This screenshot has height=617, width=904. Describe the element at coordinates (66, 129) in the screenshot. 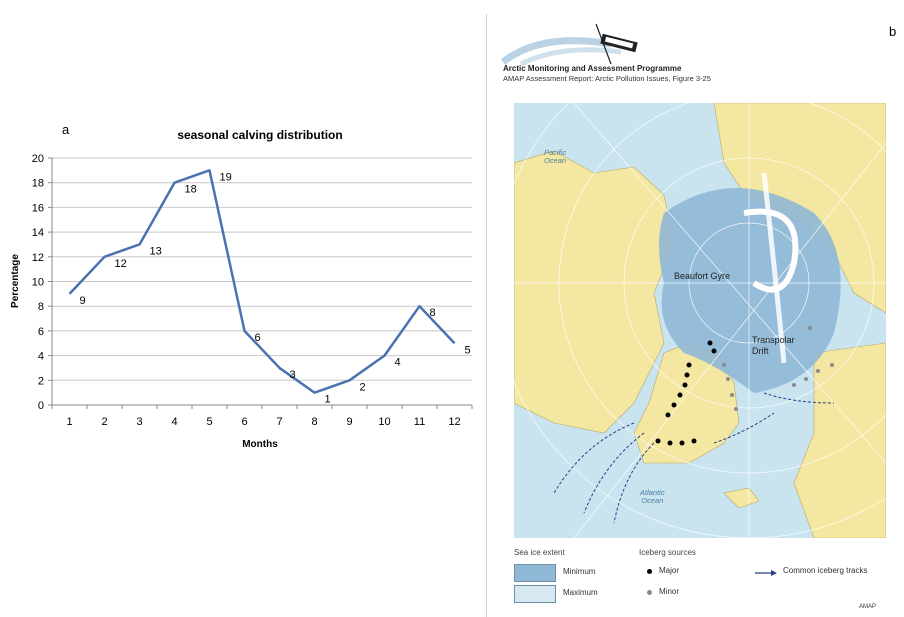

I see `panel-a-label: a` at that location.